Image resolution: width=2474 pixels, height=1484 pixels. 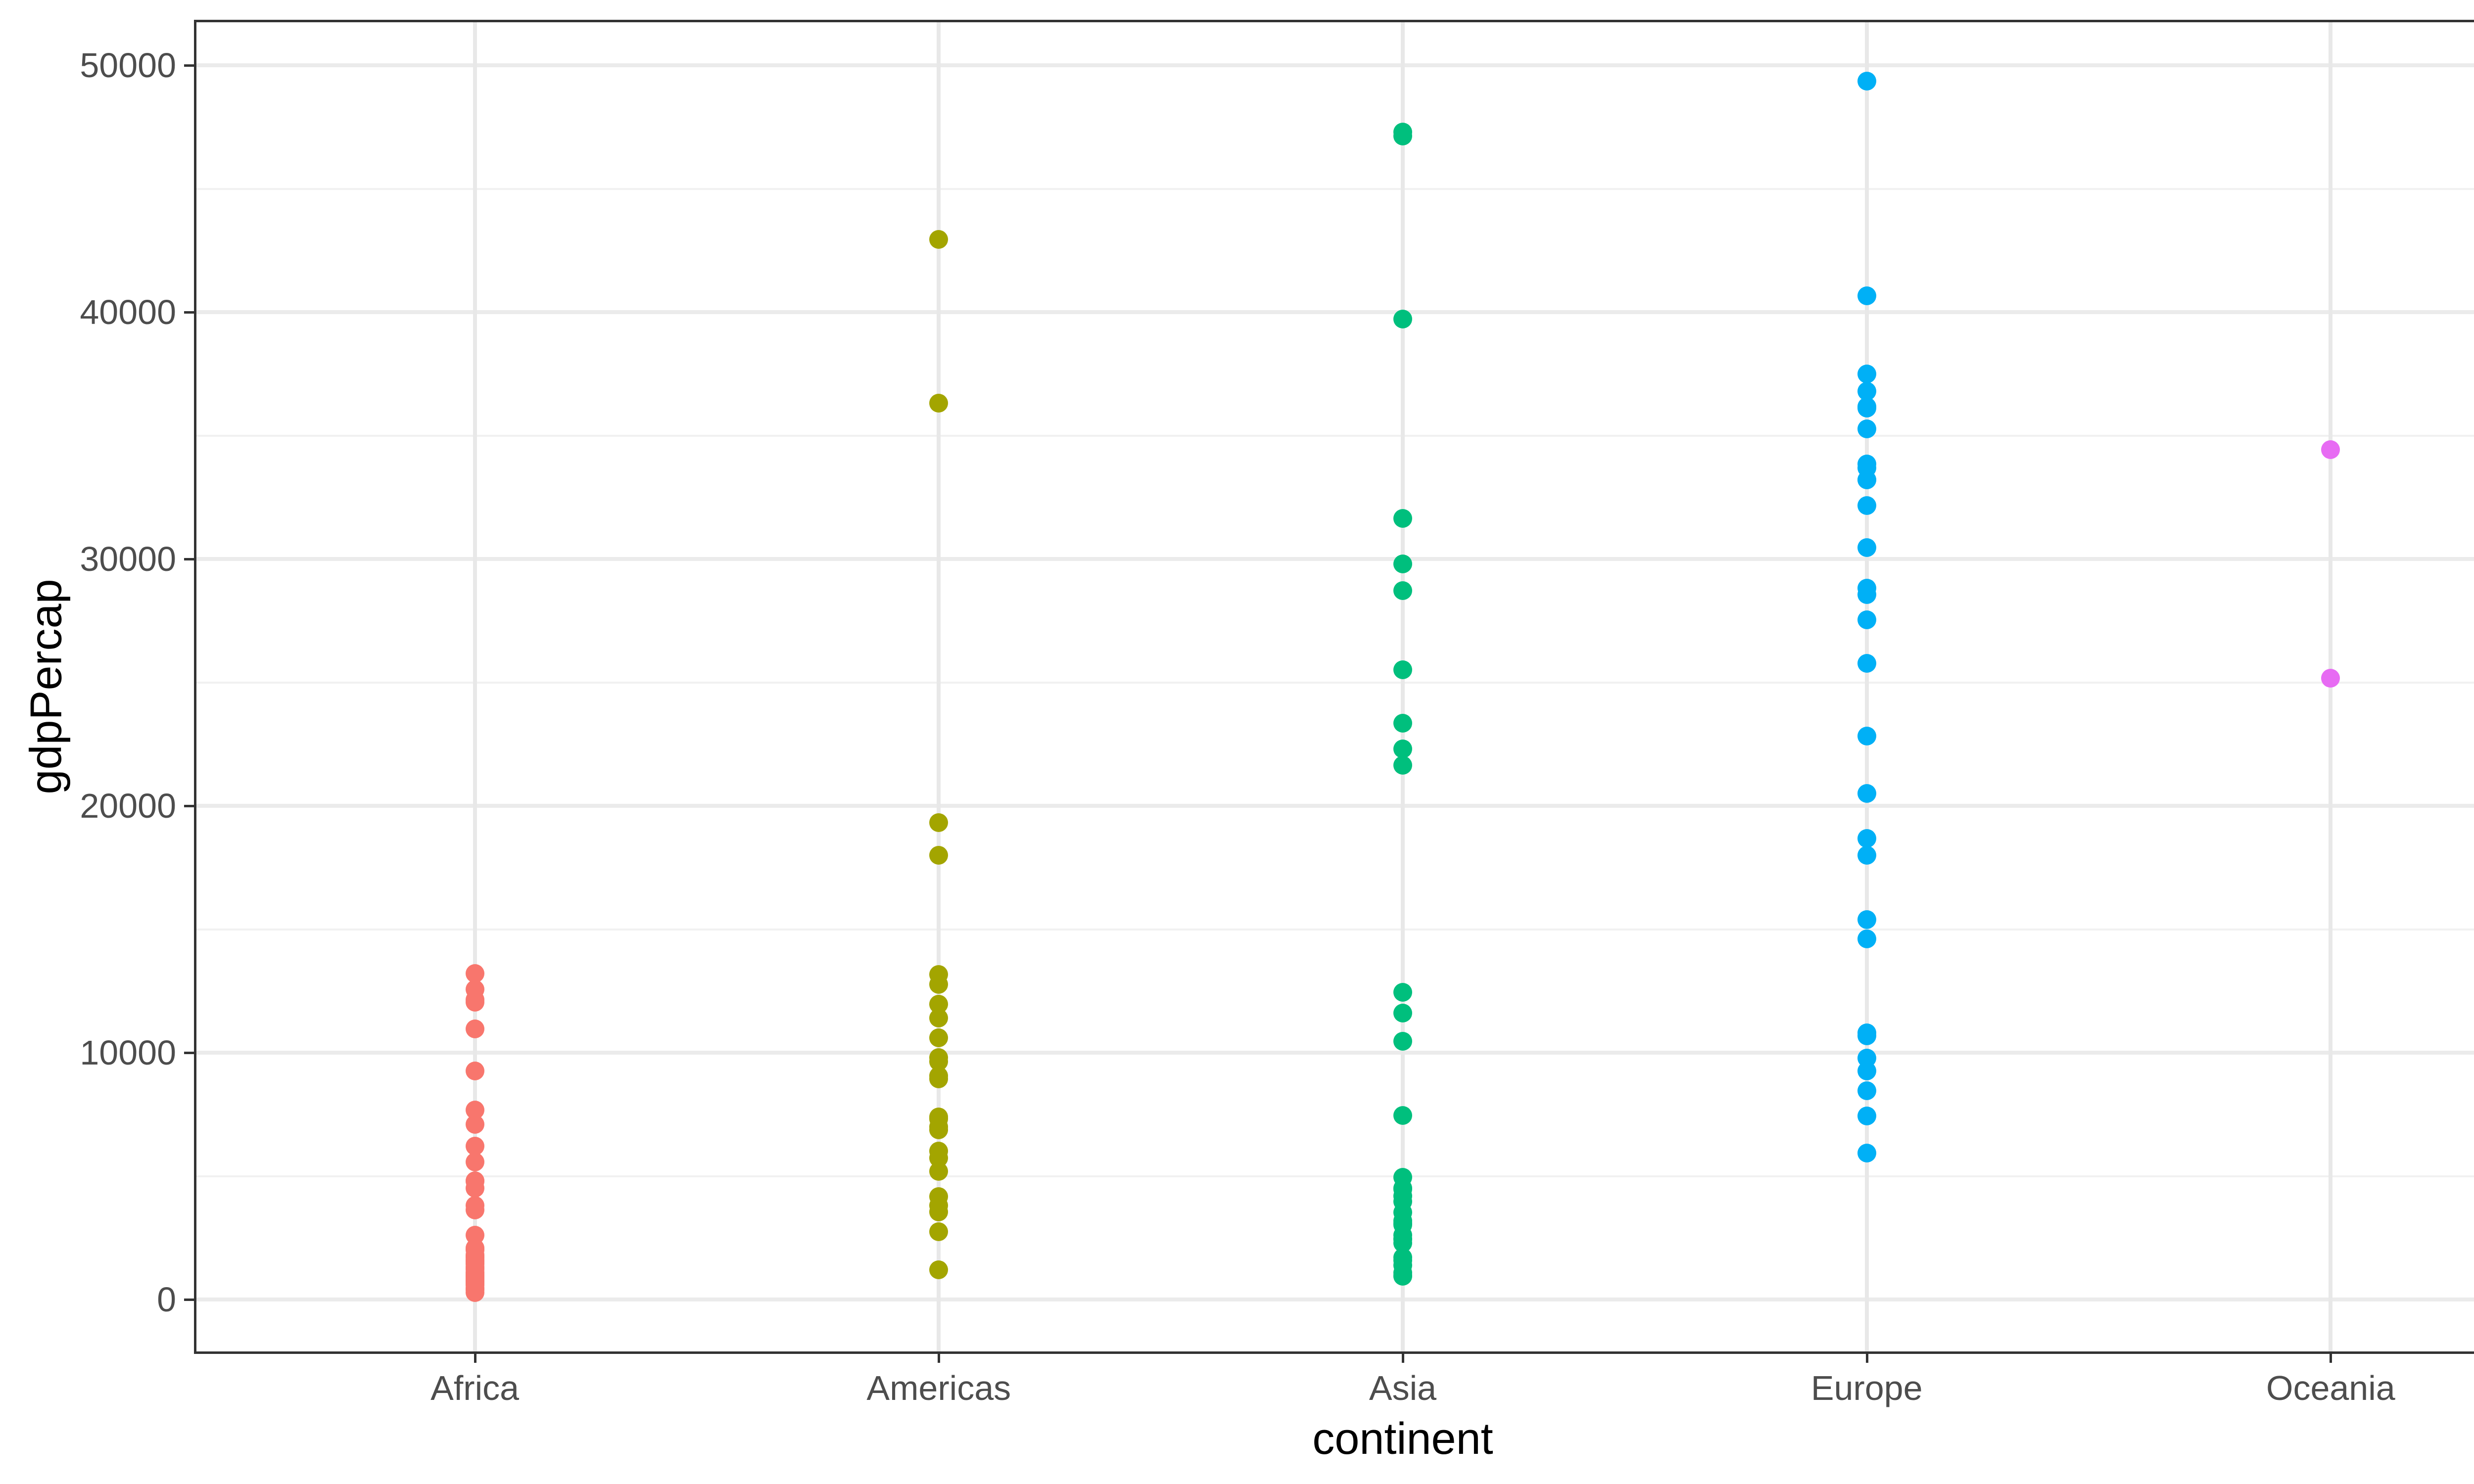 What do you see at coordinates (128, 559) in the screenshot?
I see `y-tick-label: 30000` at bounding box center [128, 559].